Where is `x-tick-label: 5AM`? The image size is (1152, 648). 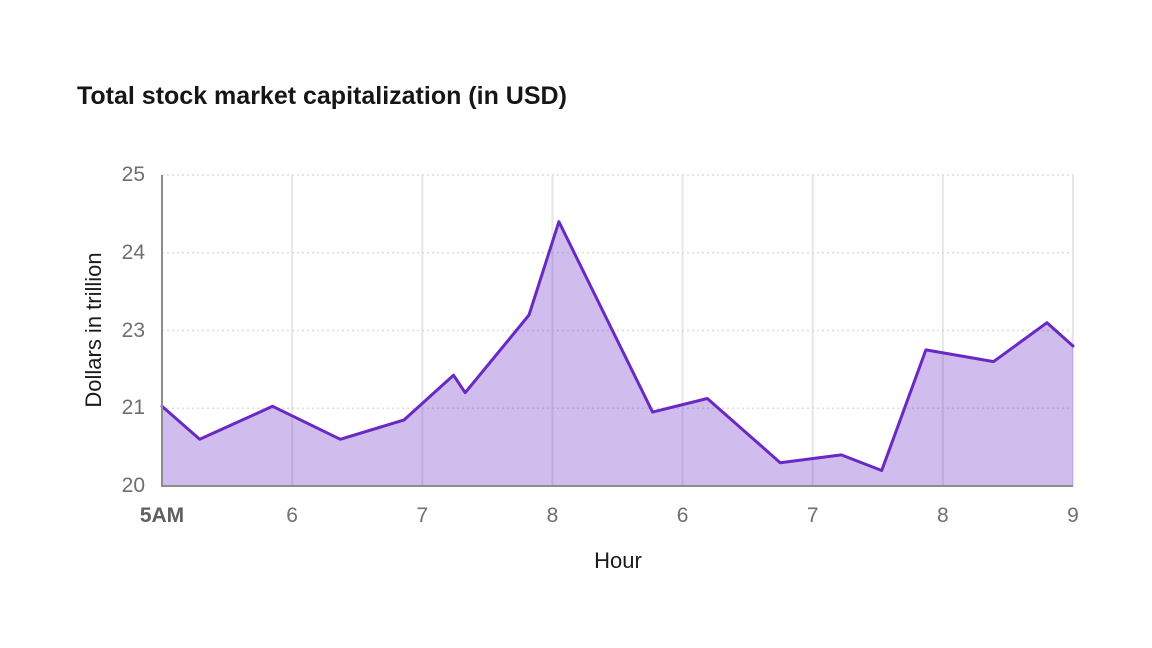 x-tick-label: 5AM is located at coordinates (162, 515).